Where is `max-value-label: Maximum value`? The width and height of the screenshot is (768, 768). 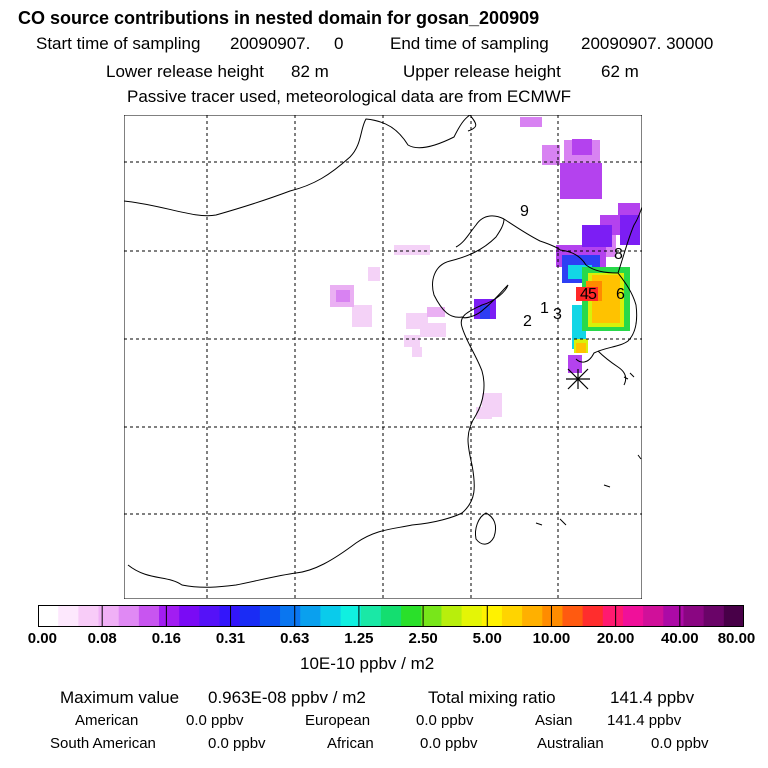
max-value-label: Maximum value is located at coordinates (120, 697).